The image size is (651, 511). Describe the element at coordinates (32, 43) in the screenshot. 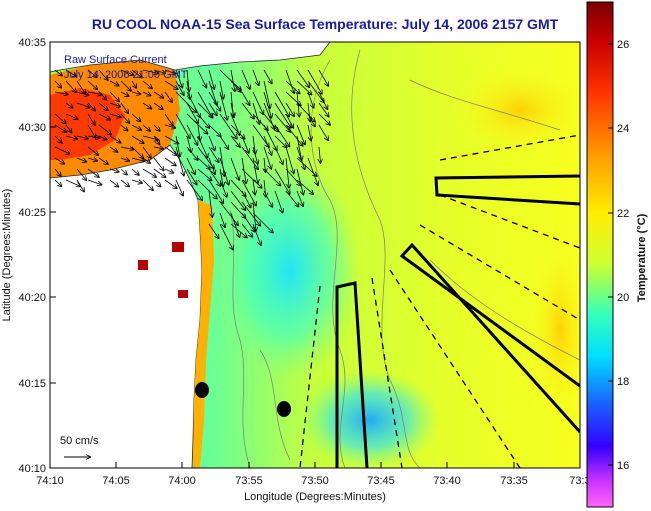

I see `y-tick-label: 40:35` at that location.